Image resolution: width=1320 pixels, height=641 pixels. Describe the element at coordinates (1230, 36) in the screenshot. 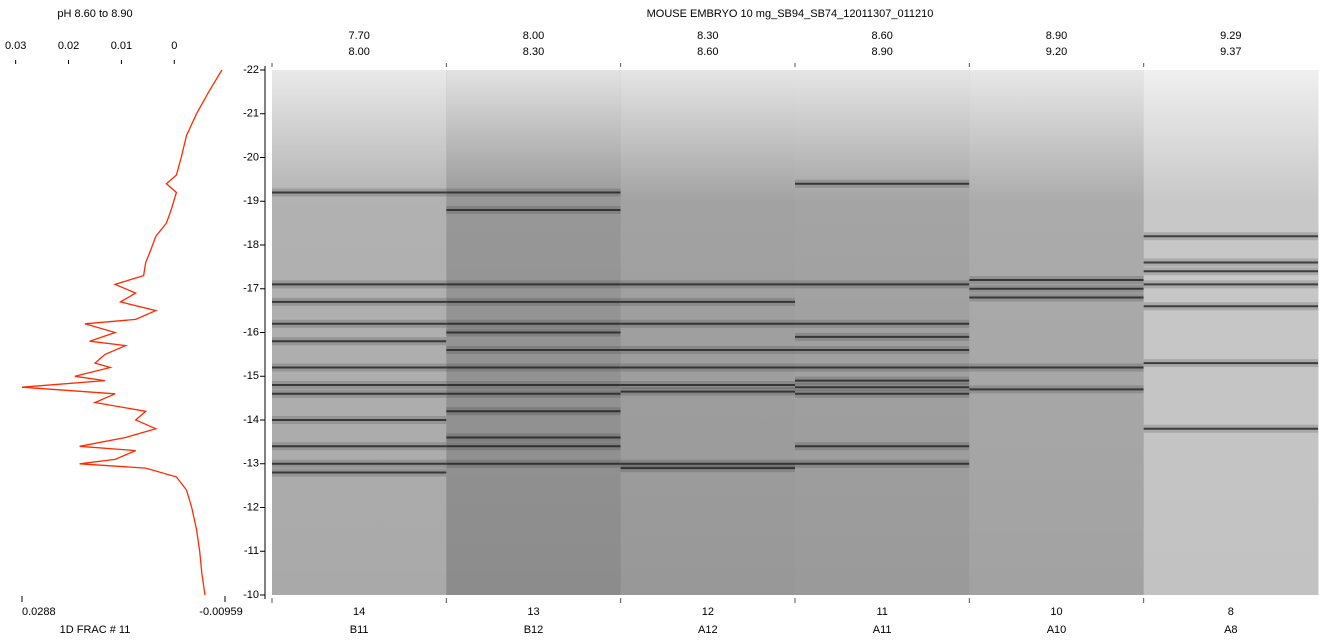

I see `lane-ph-low: 9.29` at that location.